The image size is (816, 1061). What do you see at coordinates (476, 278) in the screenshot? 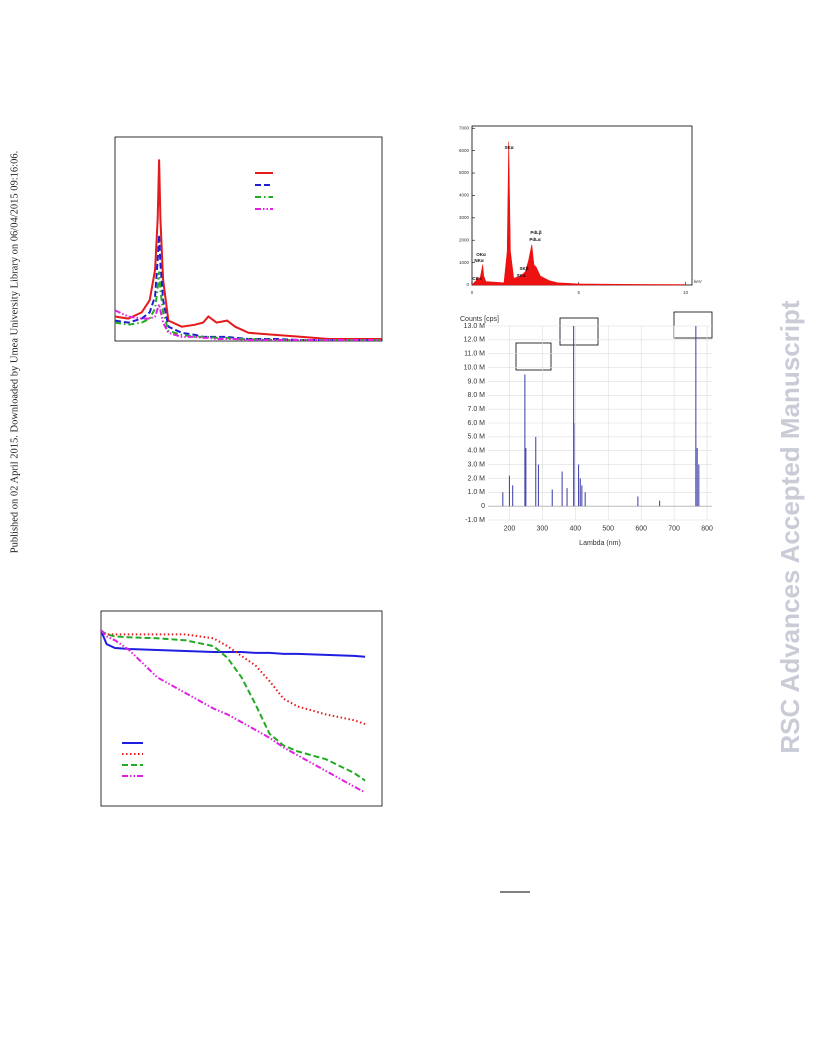
I see `peak-label: CKα` at bounding box center [476, 278].